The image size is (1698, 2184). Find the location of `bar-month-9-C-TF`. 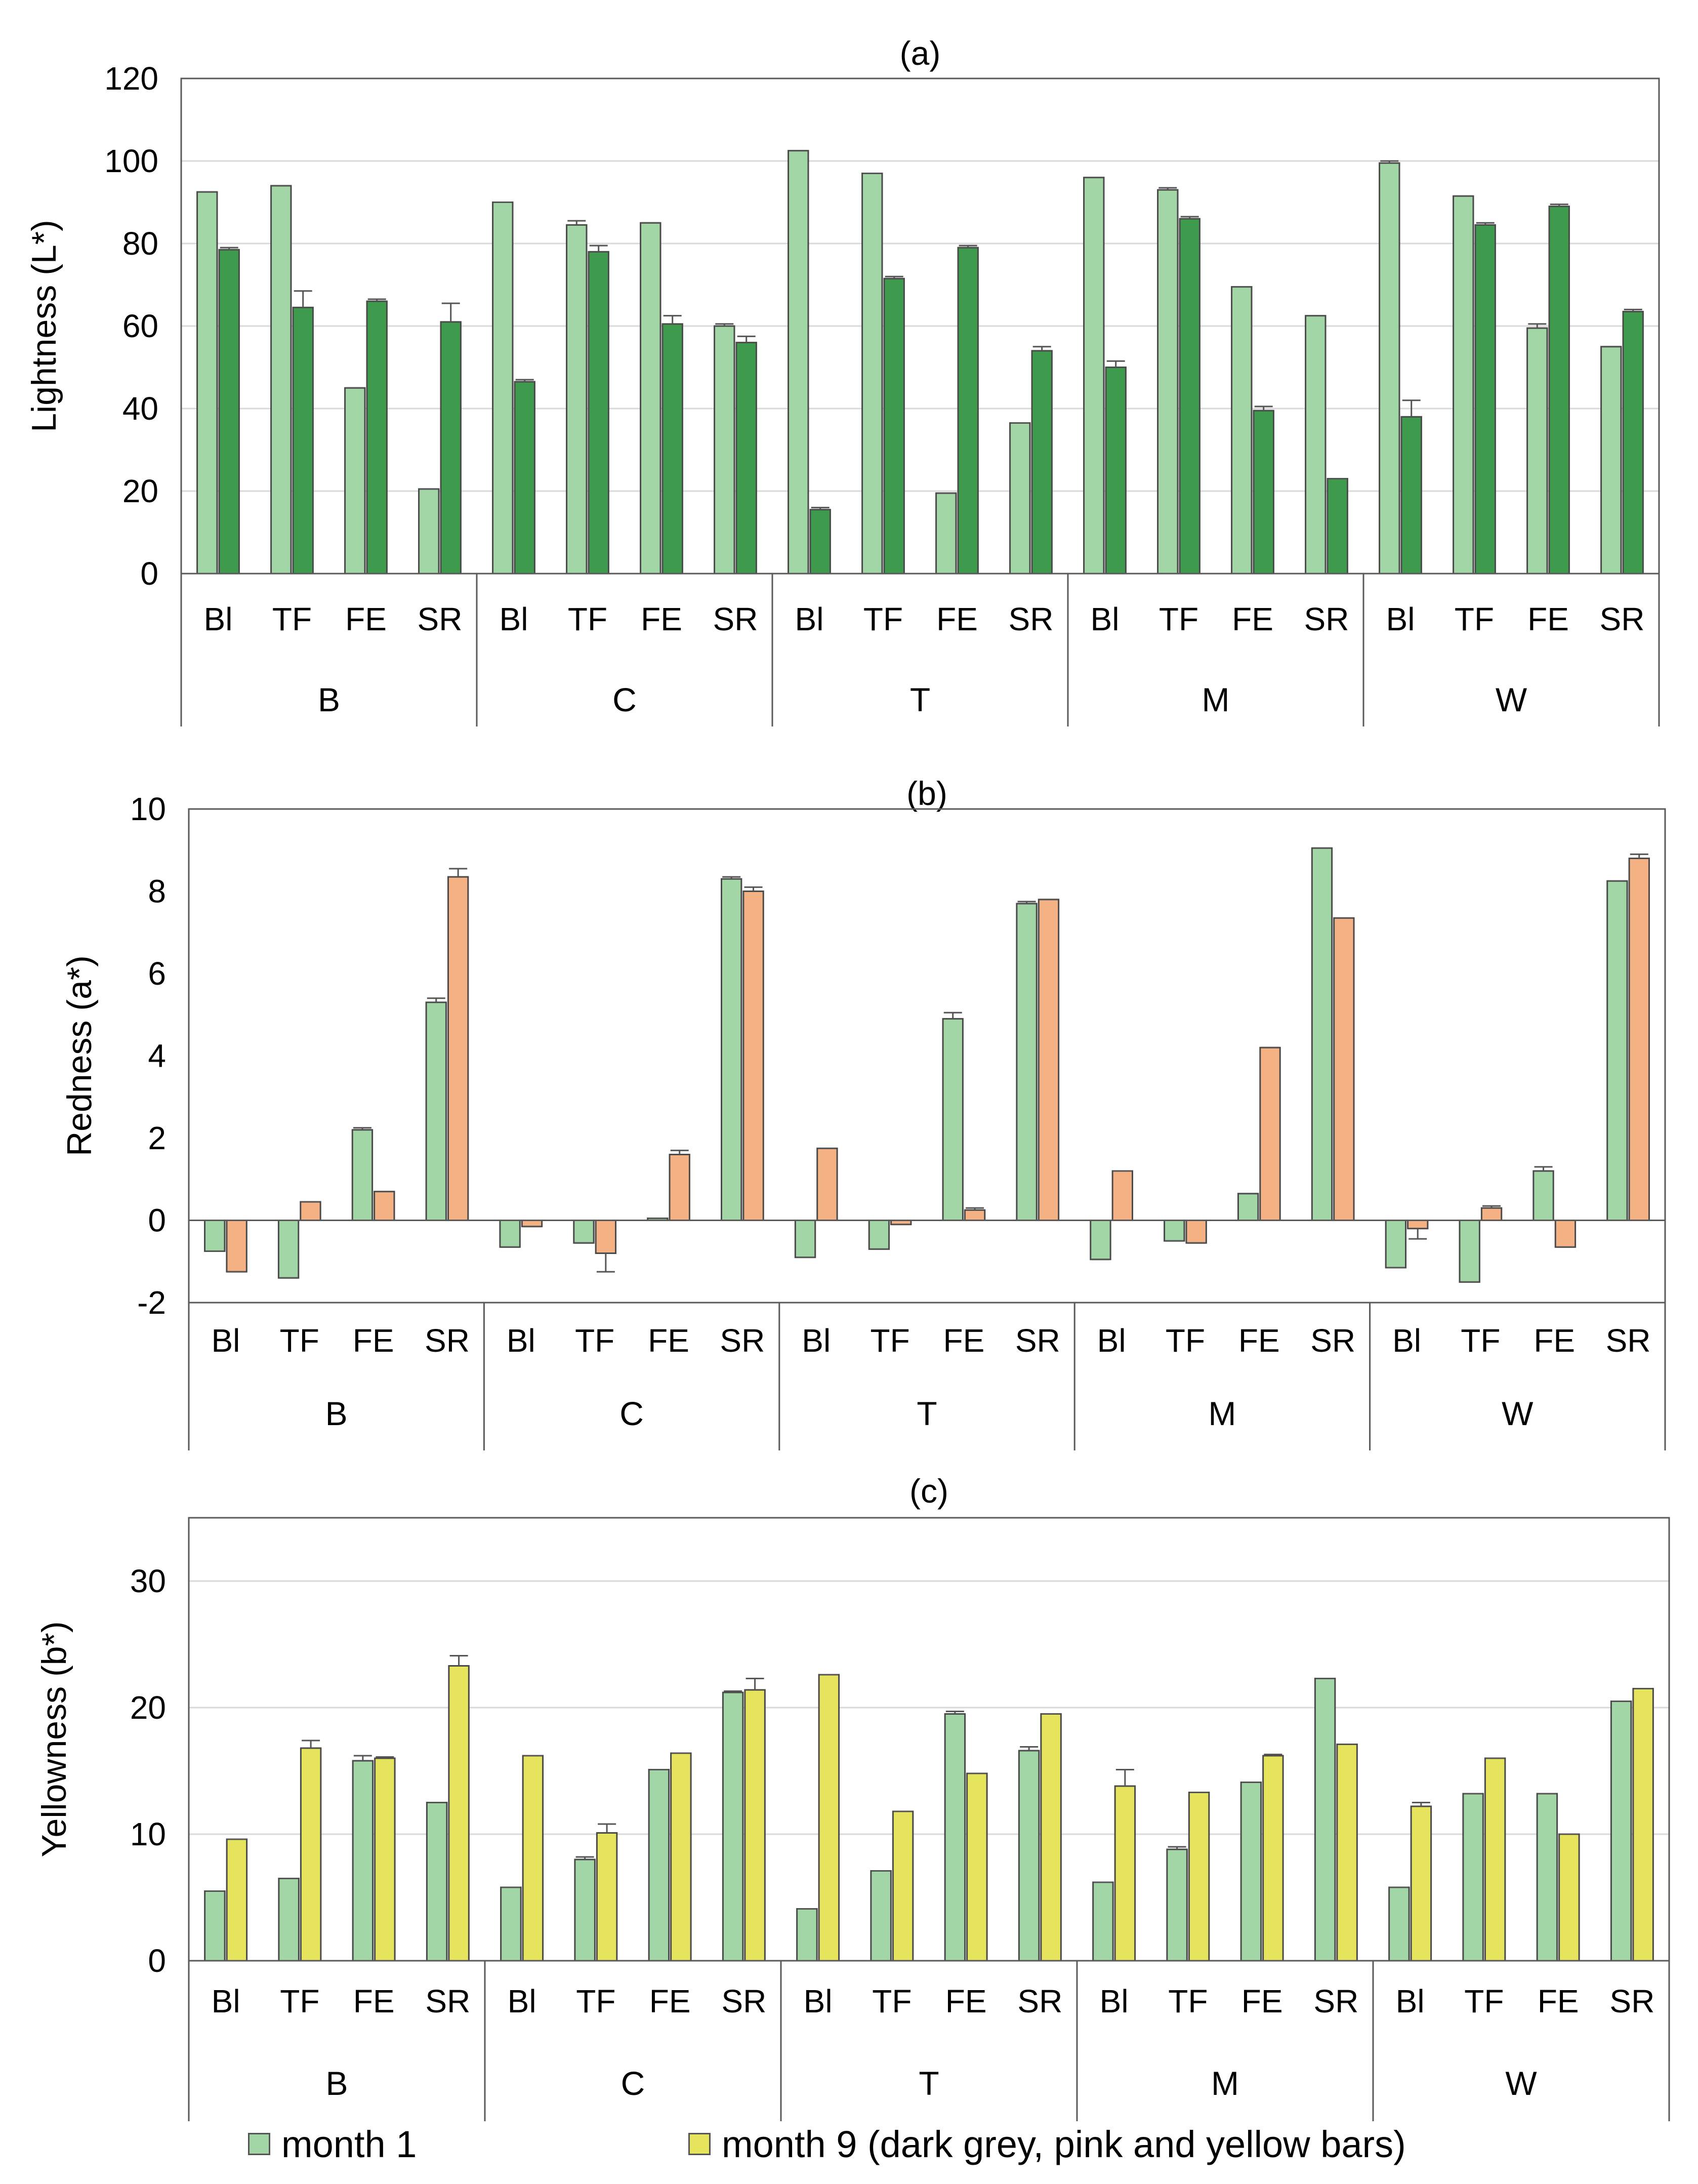

bar-month-9-C-TF is located at coordinates (598, 413).